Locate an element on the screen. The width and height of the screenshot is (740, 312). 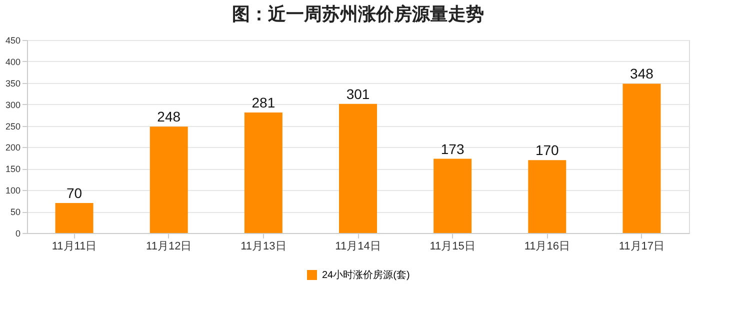
y-tick-label: 0 is located at coordinates (17, 233).